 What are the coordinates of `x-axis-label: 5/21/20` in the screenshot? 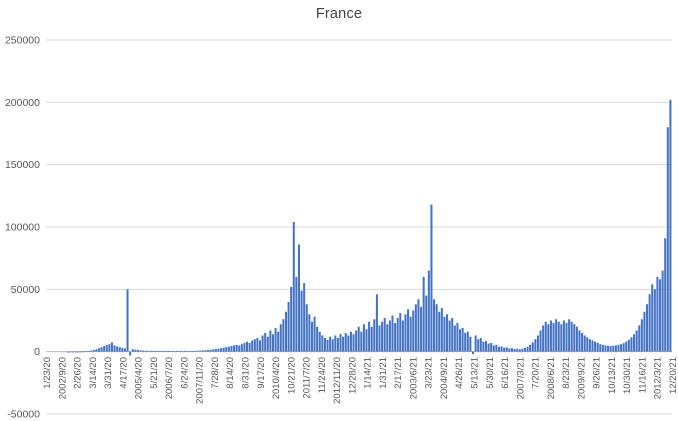 It's located at (154, 373).